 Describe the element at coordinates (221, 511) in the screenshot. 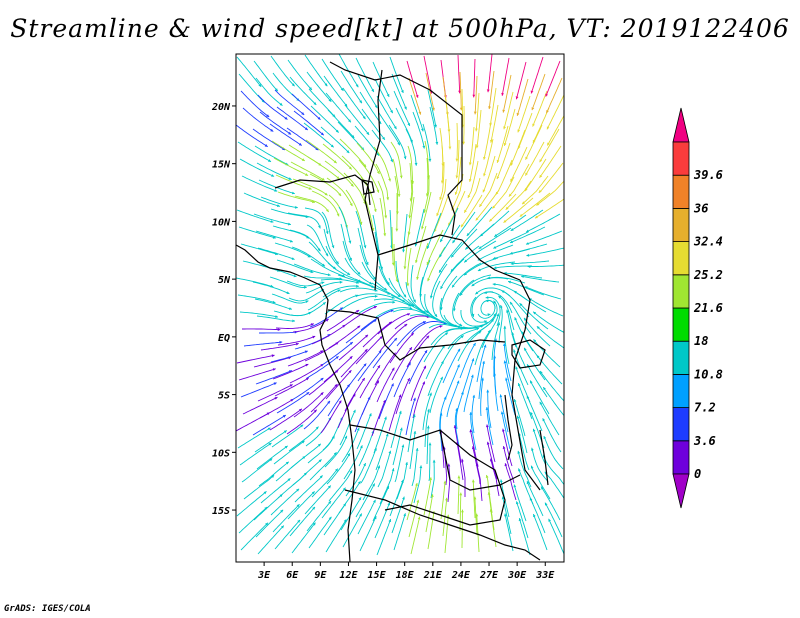

I see `lat-tick-label: 15S` at that location.